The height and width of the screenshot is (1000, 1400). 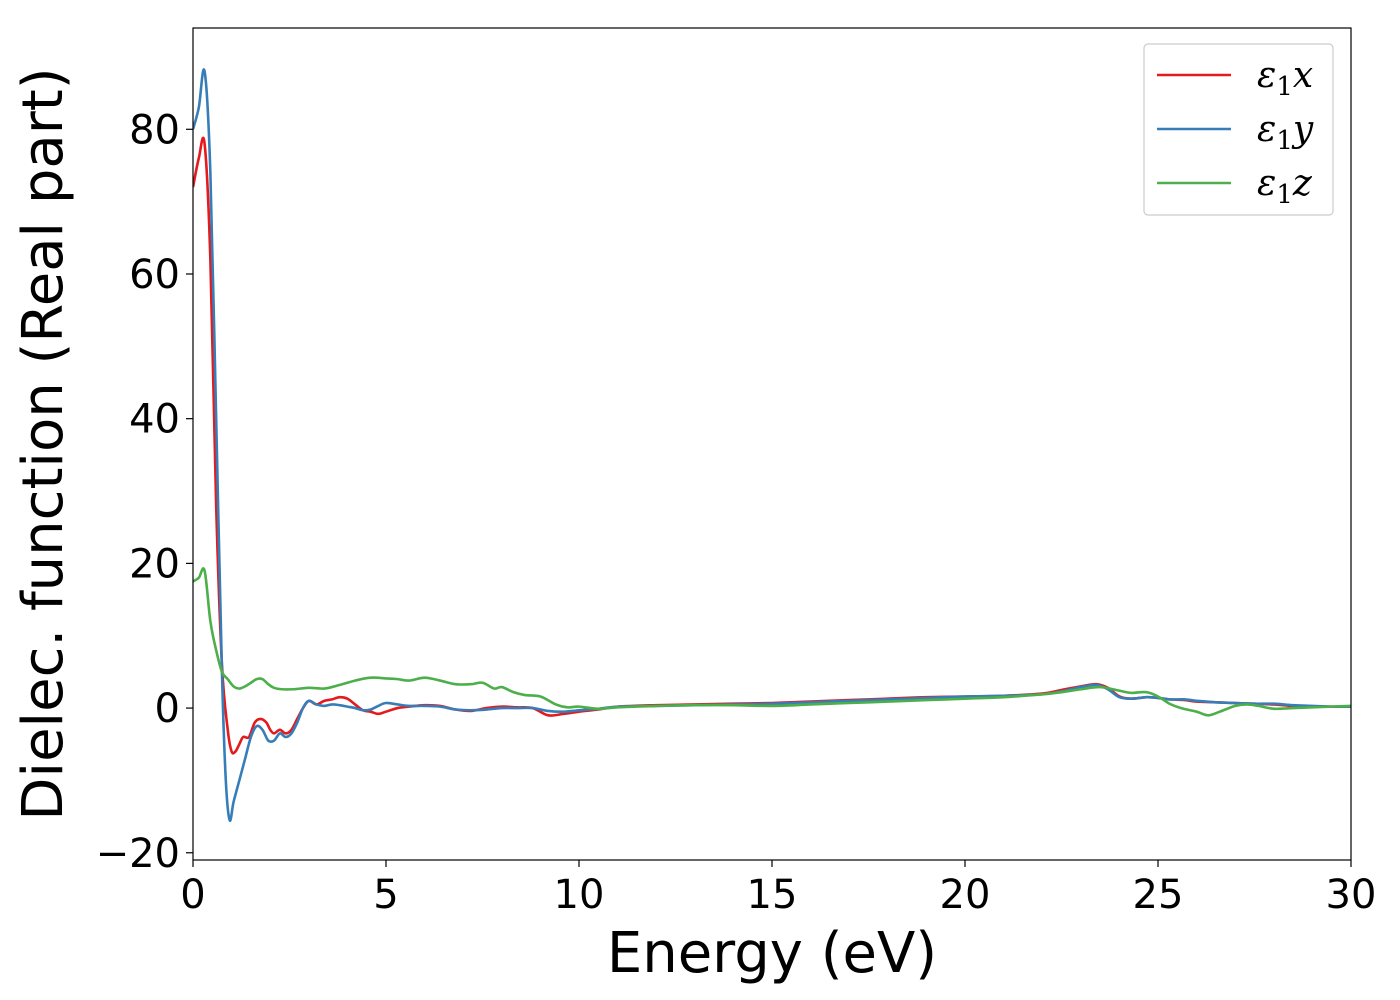 What do you see at coordinates (144, 492) in the screenshot?
I see `y-axis: −20 0 20 40 60 80` at bounding box center [144, 492].